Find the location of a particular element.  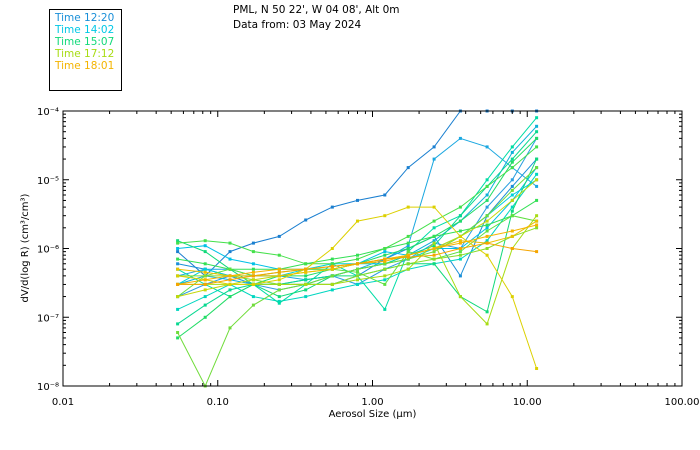

series-line-s14 is located at coordinates (357, 205).